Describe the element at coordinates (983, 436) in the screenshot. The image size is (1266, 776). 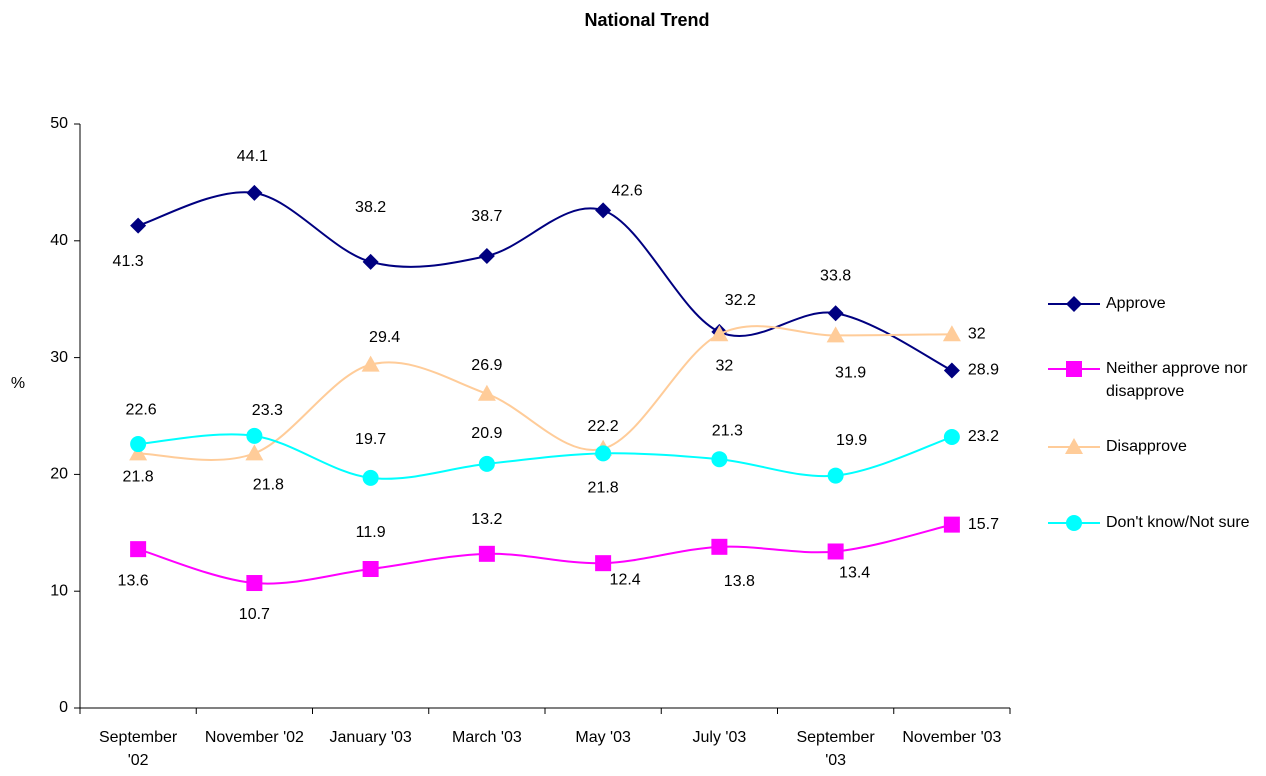
I see `data-label: 23.2` at that location.